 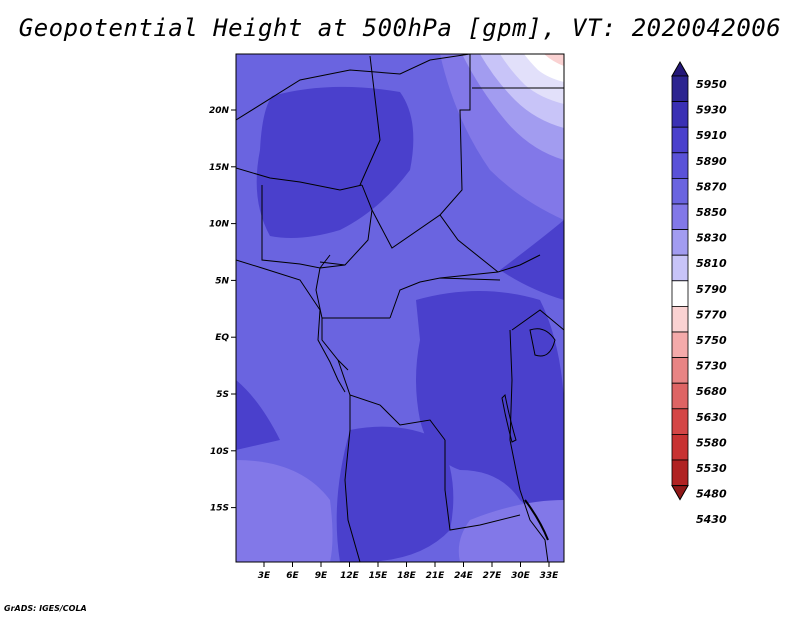 I want to click on colorbar-label: 5810, so click(x=711, y=263).